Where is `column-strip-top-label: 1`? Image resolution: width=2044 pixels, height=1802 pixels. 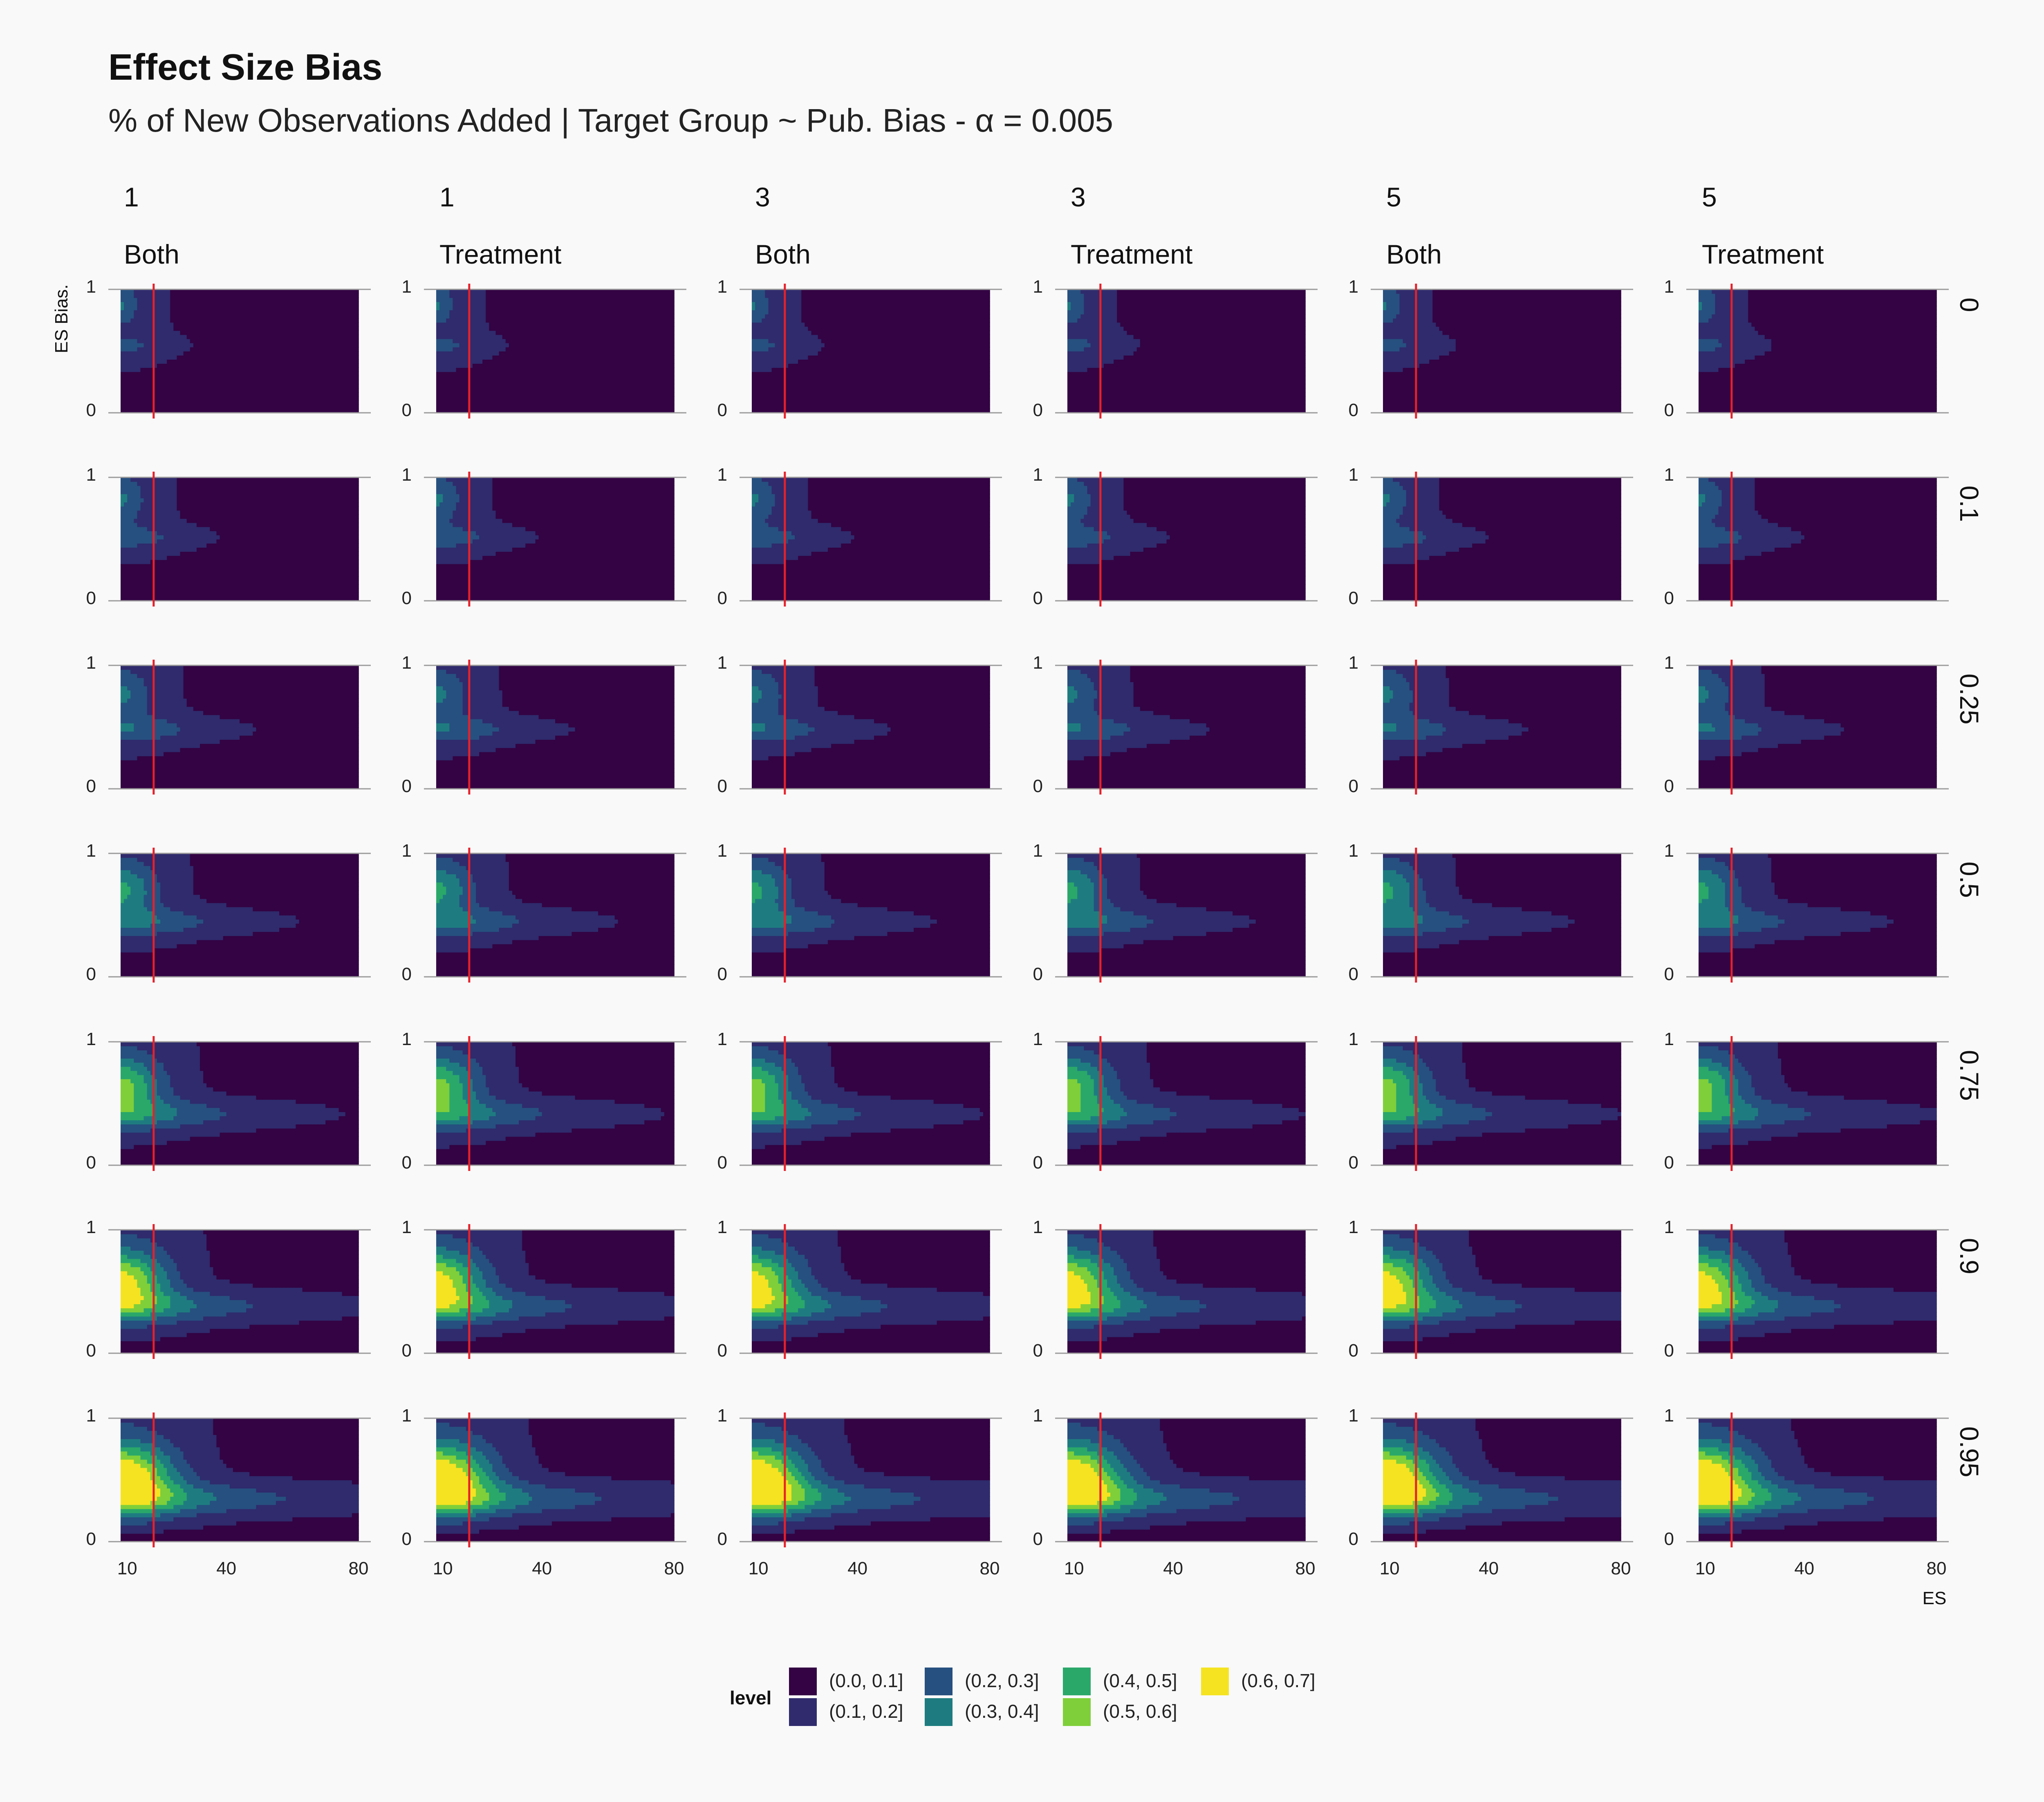
column-strip-top-label: 1 is located at coordinates (132, 197).